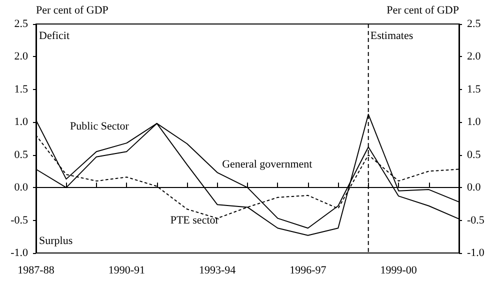 The width and height of the screenshot is (495, 288). What do you see at coordinates (474, 188) in the screenshot?
I see `y2-tick-label: 0.0` at bounding box center [474, 188].